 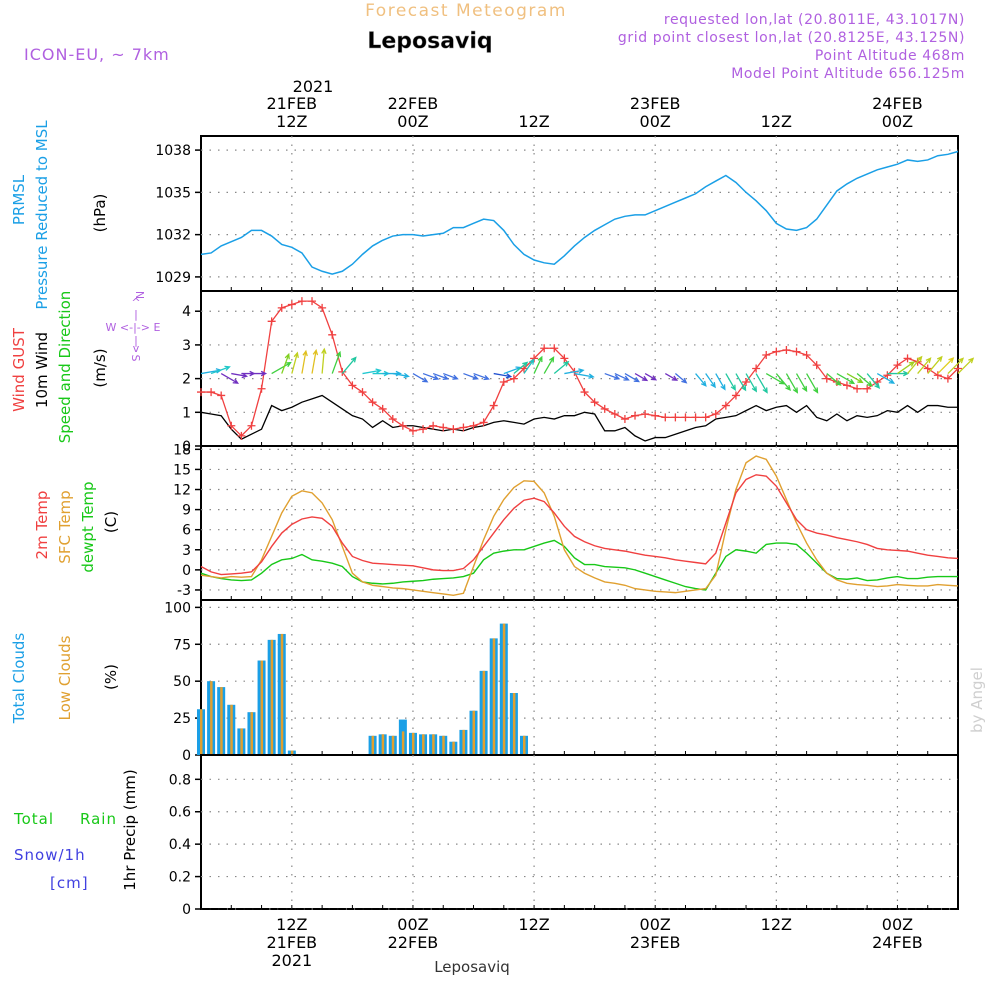 I want to click on y-tick-label: 18, so click(x=182, y=450).